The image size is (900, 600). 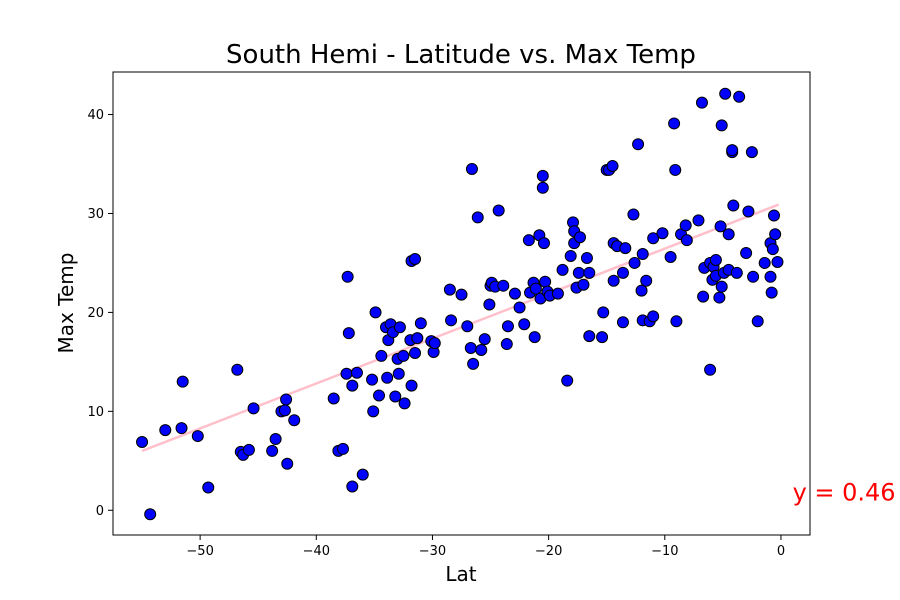 I want to click on y-axis: 0 10 20 30 40, so click(x=100, y=313).